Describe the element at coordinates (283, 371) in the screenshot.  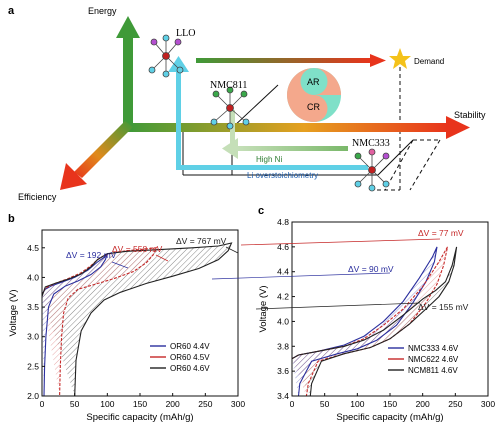
I see `y-tick-label: 3.6` at that location.